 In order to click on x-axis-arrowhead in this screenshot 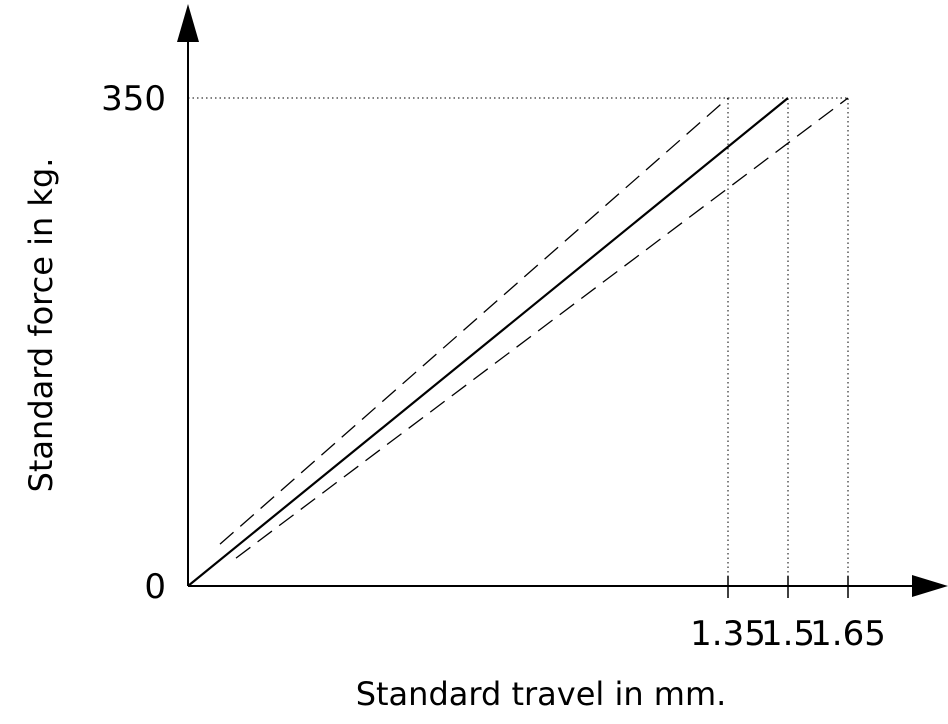, I will do `click(930, 586)`.